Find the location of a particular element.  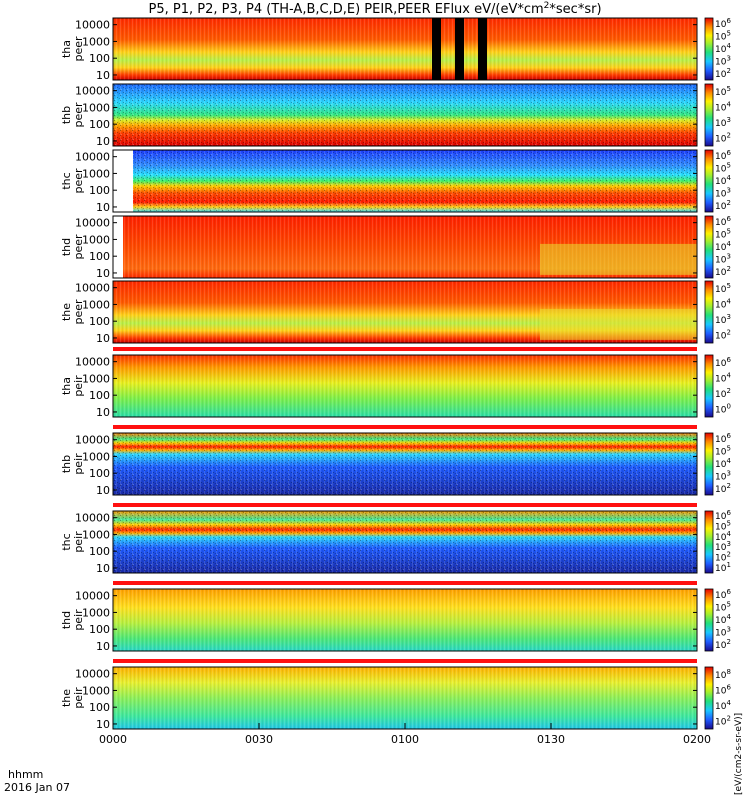

x-tick-label: 0030 is located at coordinates (259, 739).